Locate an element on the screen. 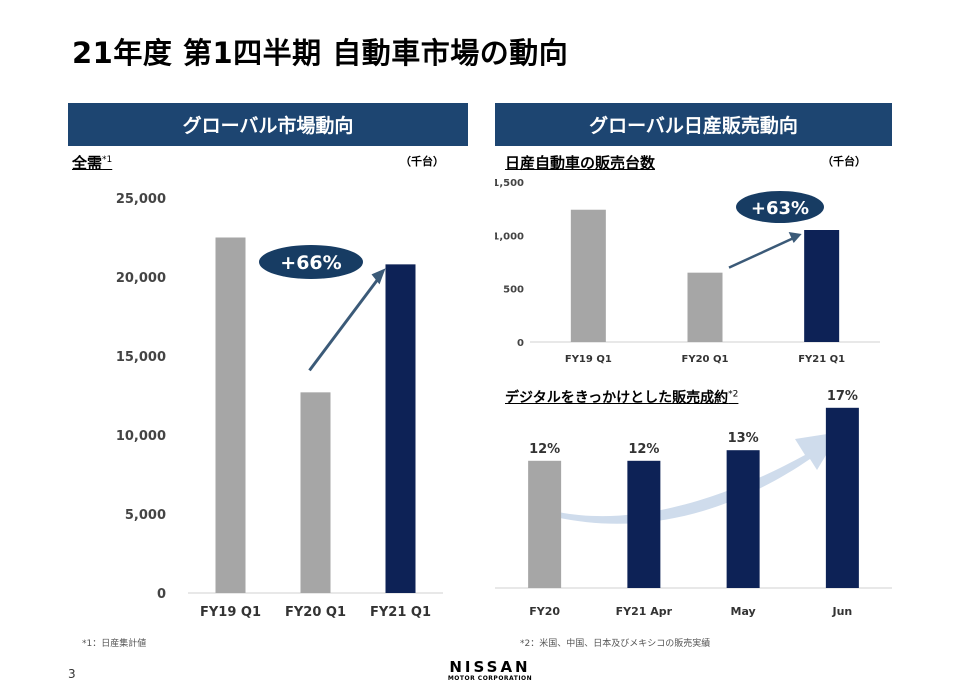 Image resolution: width=977 pixels, height=697 pixels. y-tick-label: 15,000 is located at coordinates (141, 357).